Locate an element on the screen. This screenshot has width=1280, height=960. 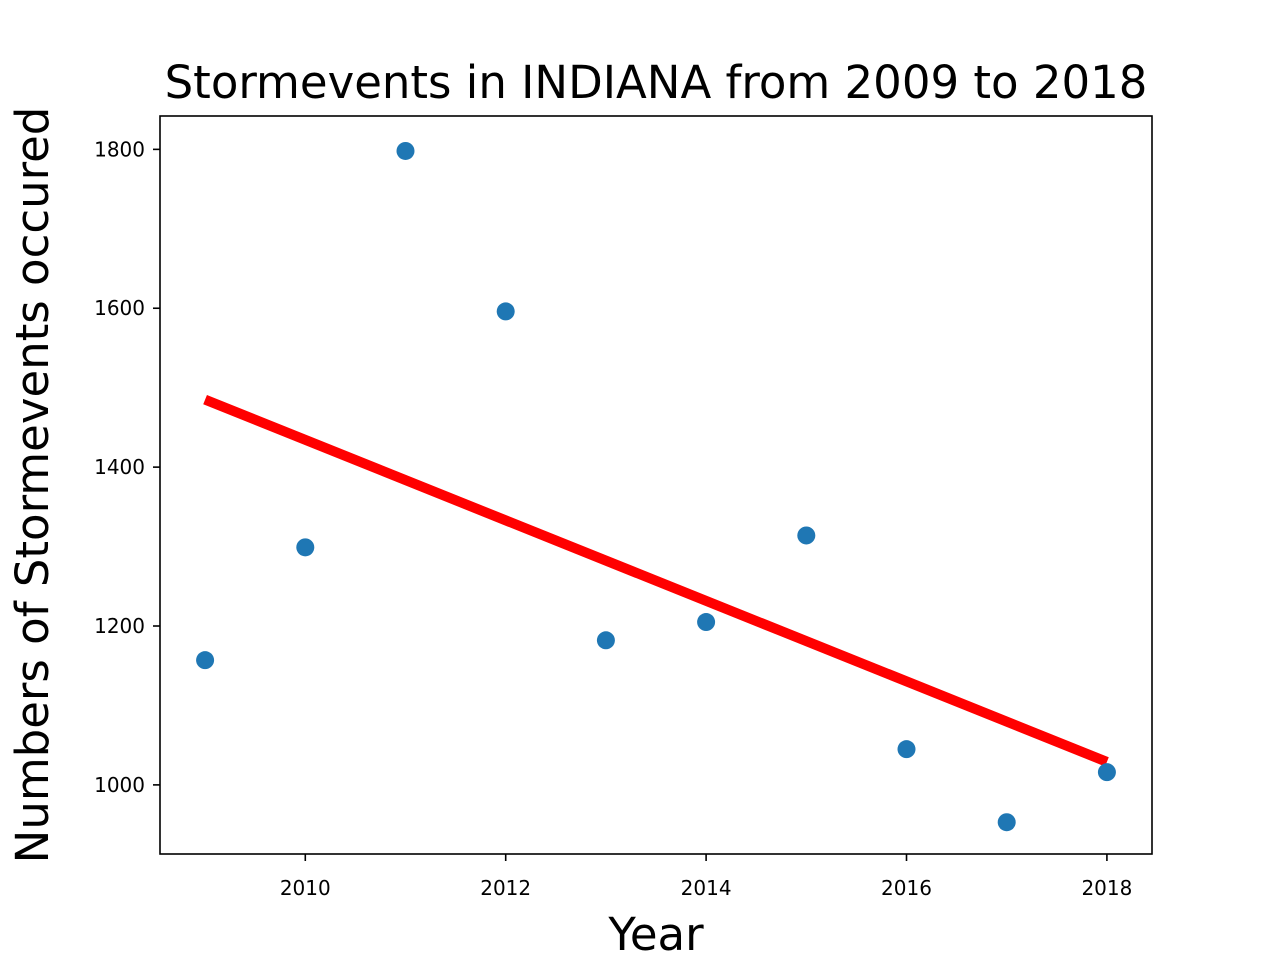
y-tick-label: 1800 is located at coordinates (119, 149).